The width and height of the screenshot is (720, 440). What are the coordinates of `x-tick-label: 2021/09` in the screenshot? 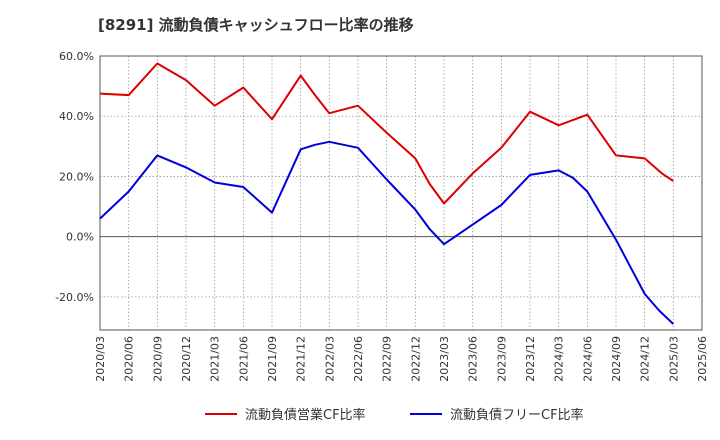 It's located at (272, 359).